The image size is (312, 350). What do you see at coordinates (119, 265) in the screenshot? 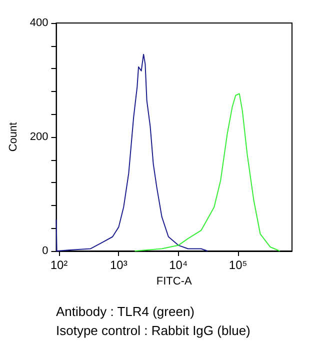
I see `x-tick-label: 10³` at bounding box center [119, 265].